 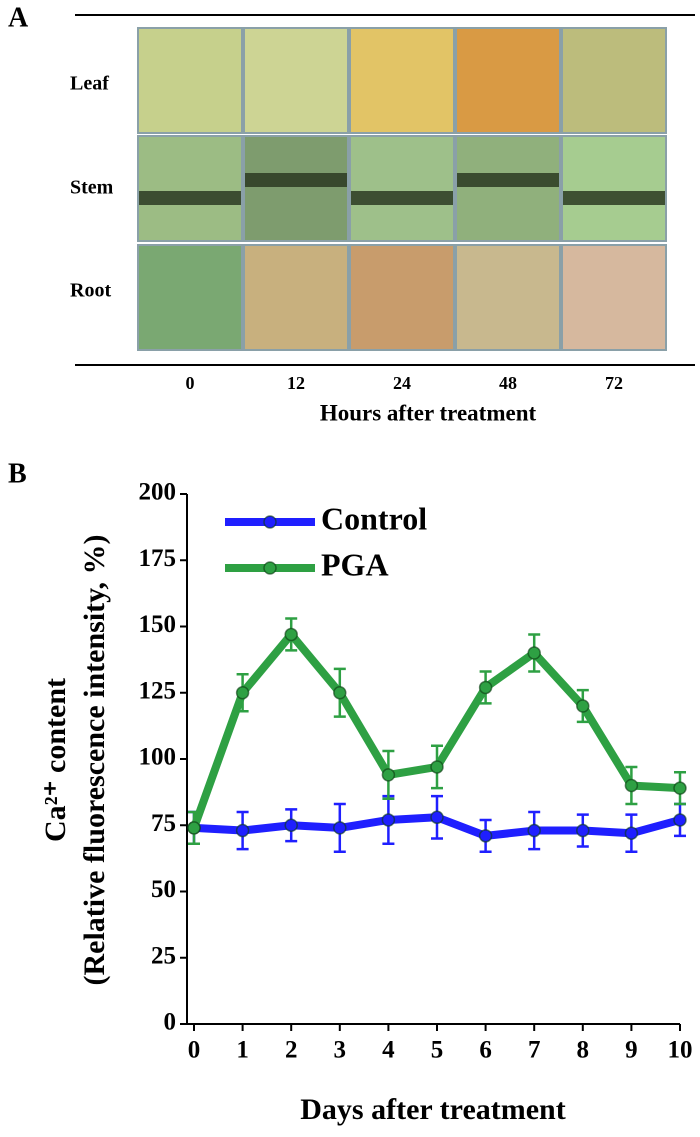 What do you see at coordinates (18, 17) in the screenshot?
I see `panel-label: A` at bounding box center [18, 17].